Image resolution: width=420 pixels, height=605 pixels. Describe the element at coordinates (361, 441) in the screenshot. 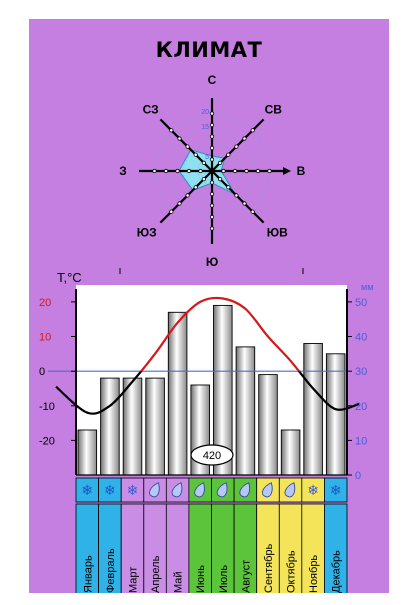

I see `right-axis-label: 10` at that location.